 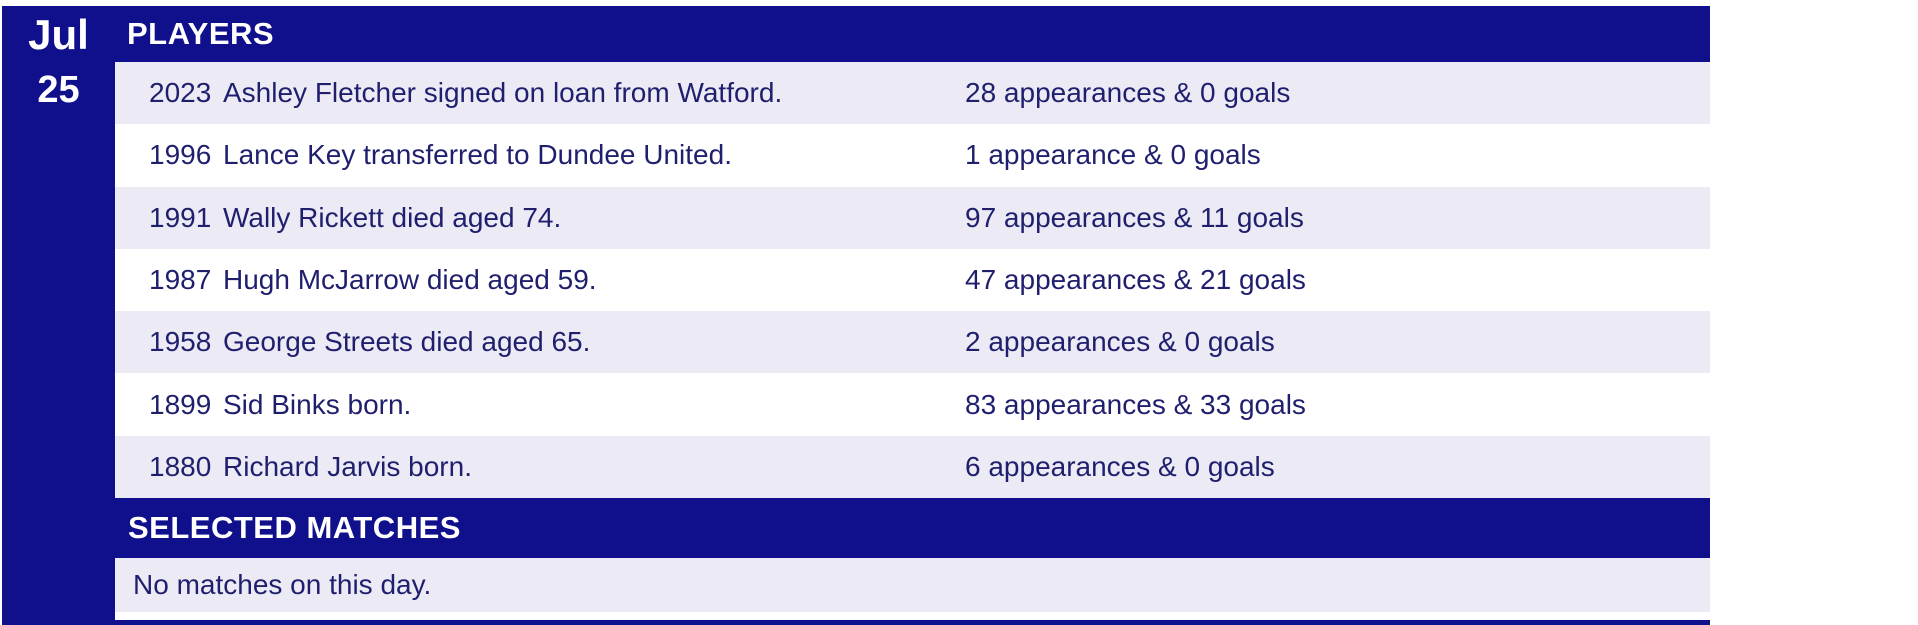 I want to click on event-description: Richard Jarvis born., so click(x=347, y=466).